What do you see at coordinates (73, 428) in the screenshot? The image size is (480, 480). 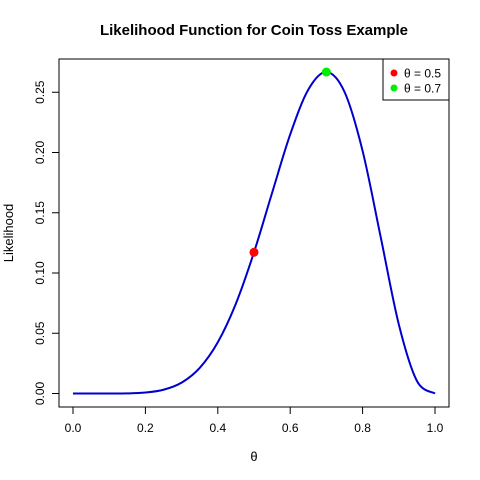 I see `x-tick-label: 0.0` at bounding box center [73, 428].